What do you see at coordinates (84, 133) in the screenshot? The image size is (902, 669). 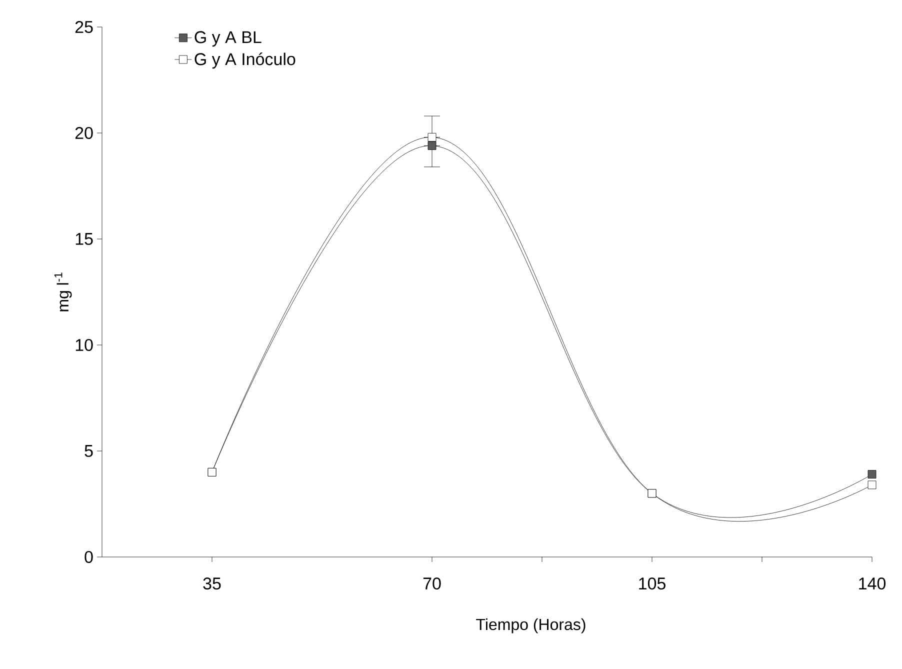 I see `y-tick-label: 20` at bounding box center [84, 133].